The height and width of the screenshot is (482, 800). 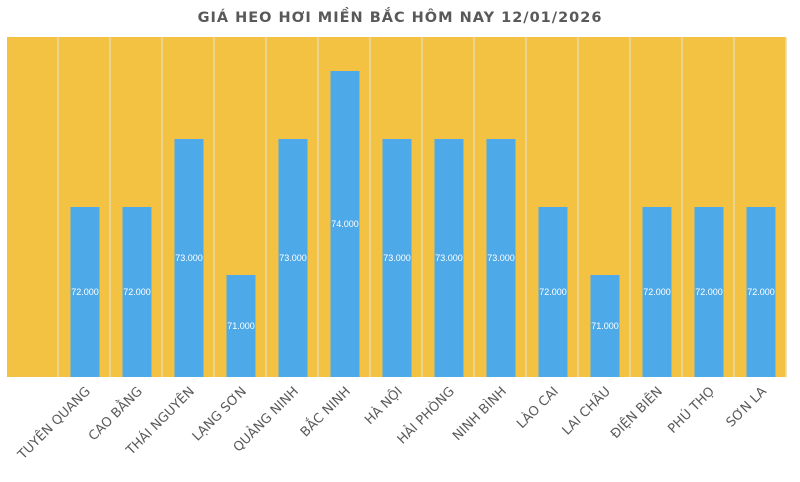 I want to click on data-label: 74.000, so click(x=345, y=224).